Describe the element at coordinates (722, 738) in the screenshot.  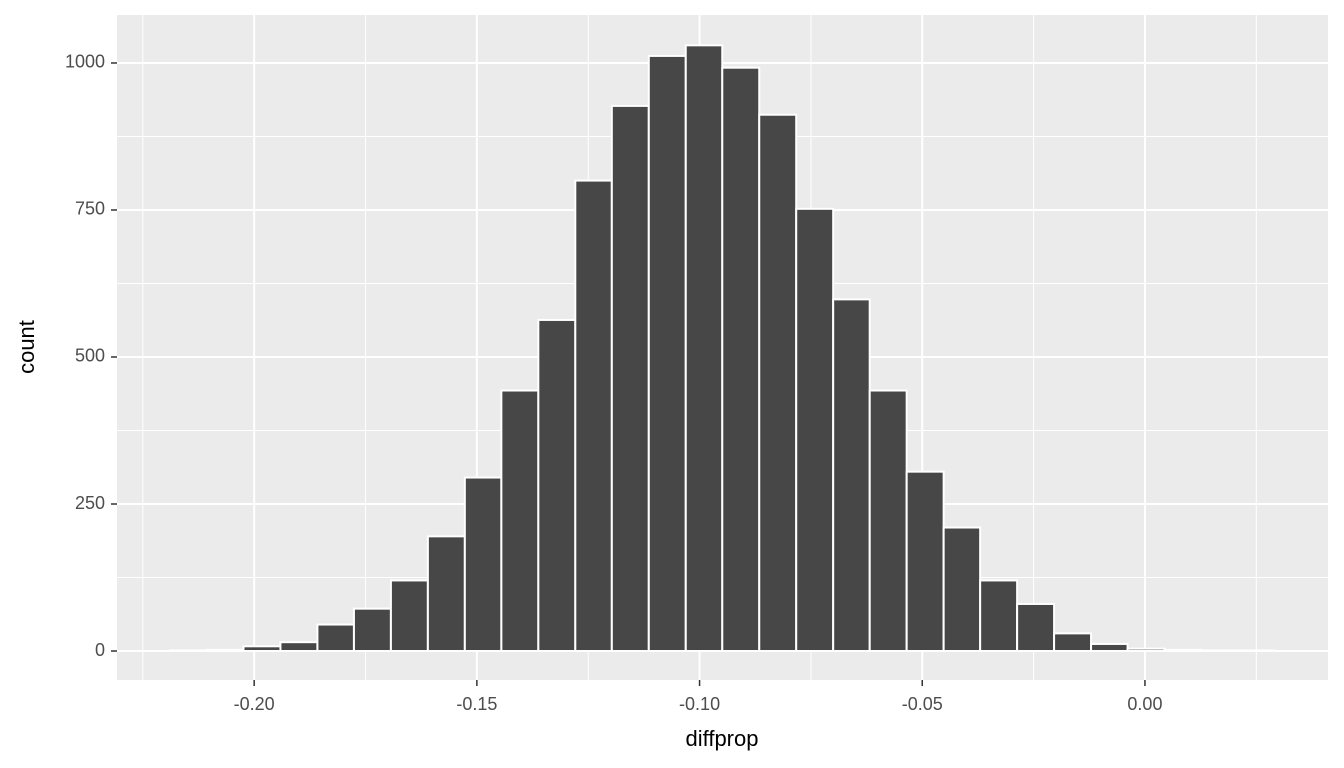
I see `x-axis-title: diffprop` at that location.